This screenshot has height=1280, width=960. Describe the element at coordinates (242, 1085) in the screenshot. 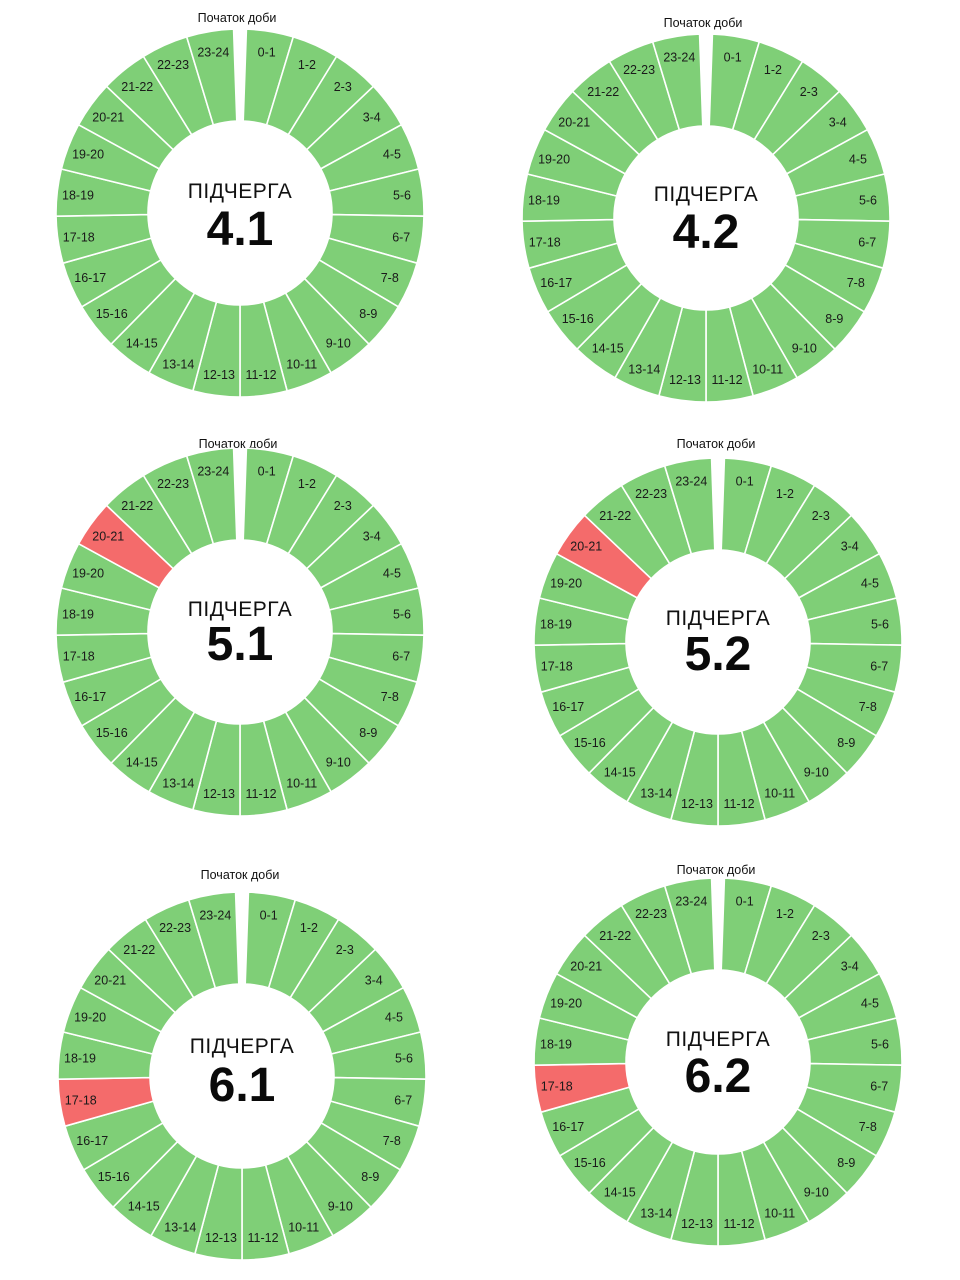

I see `queue-number: 6.1` at that location.